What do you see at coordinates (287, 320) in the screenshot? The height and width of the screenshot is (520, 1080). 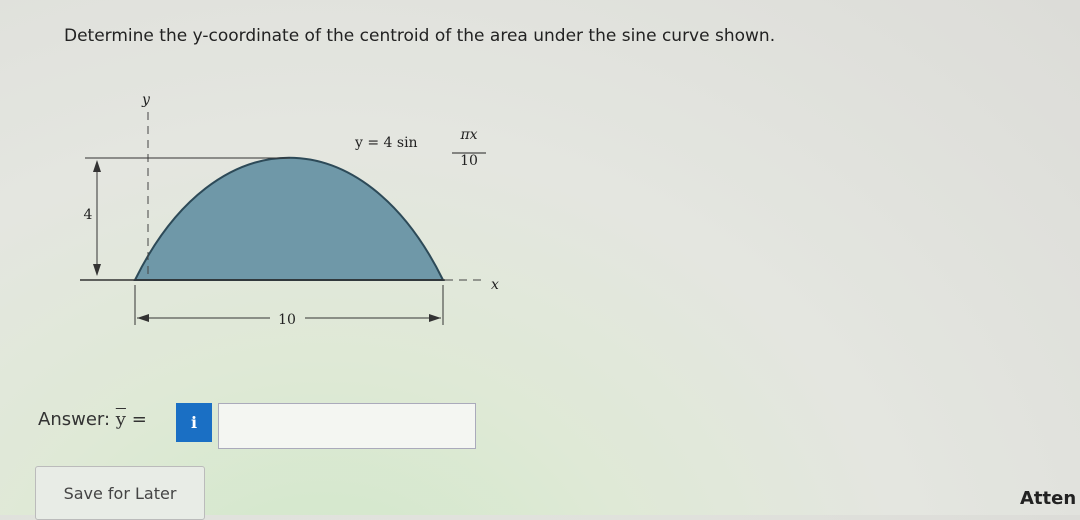 I see `width-label: 10` at bounding box center [287, 320].